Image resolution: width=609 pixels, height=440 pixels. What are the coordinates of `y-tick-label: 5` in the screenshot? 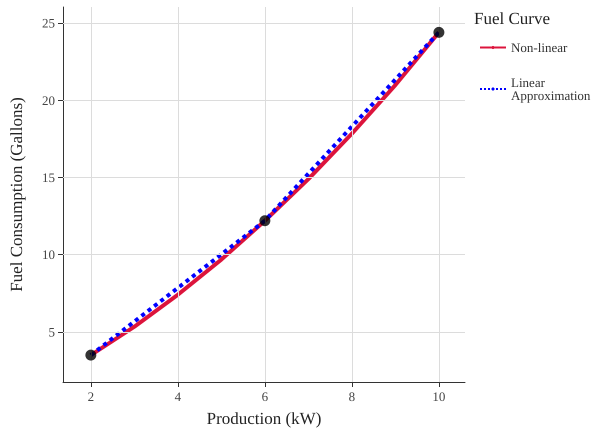 It's located at (51, 332).